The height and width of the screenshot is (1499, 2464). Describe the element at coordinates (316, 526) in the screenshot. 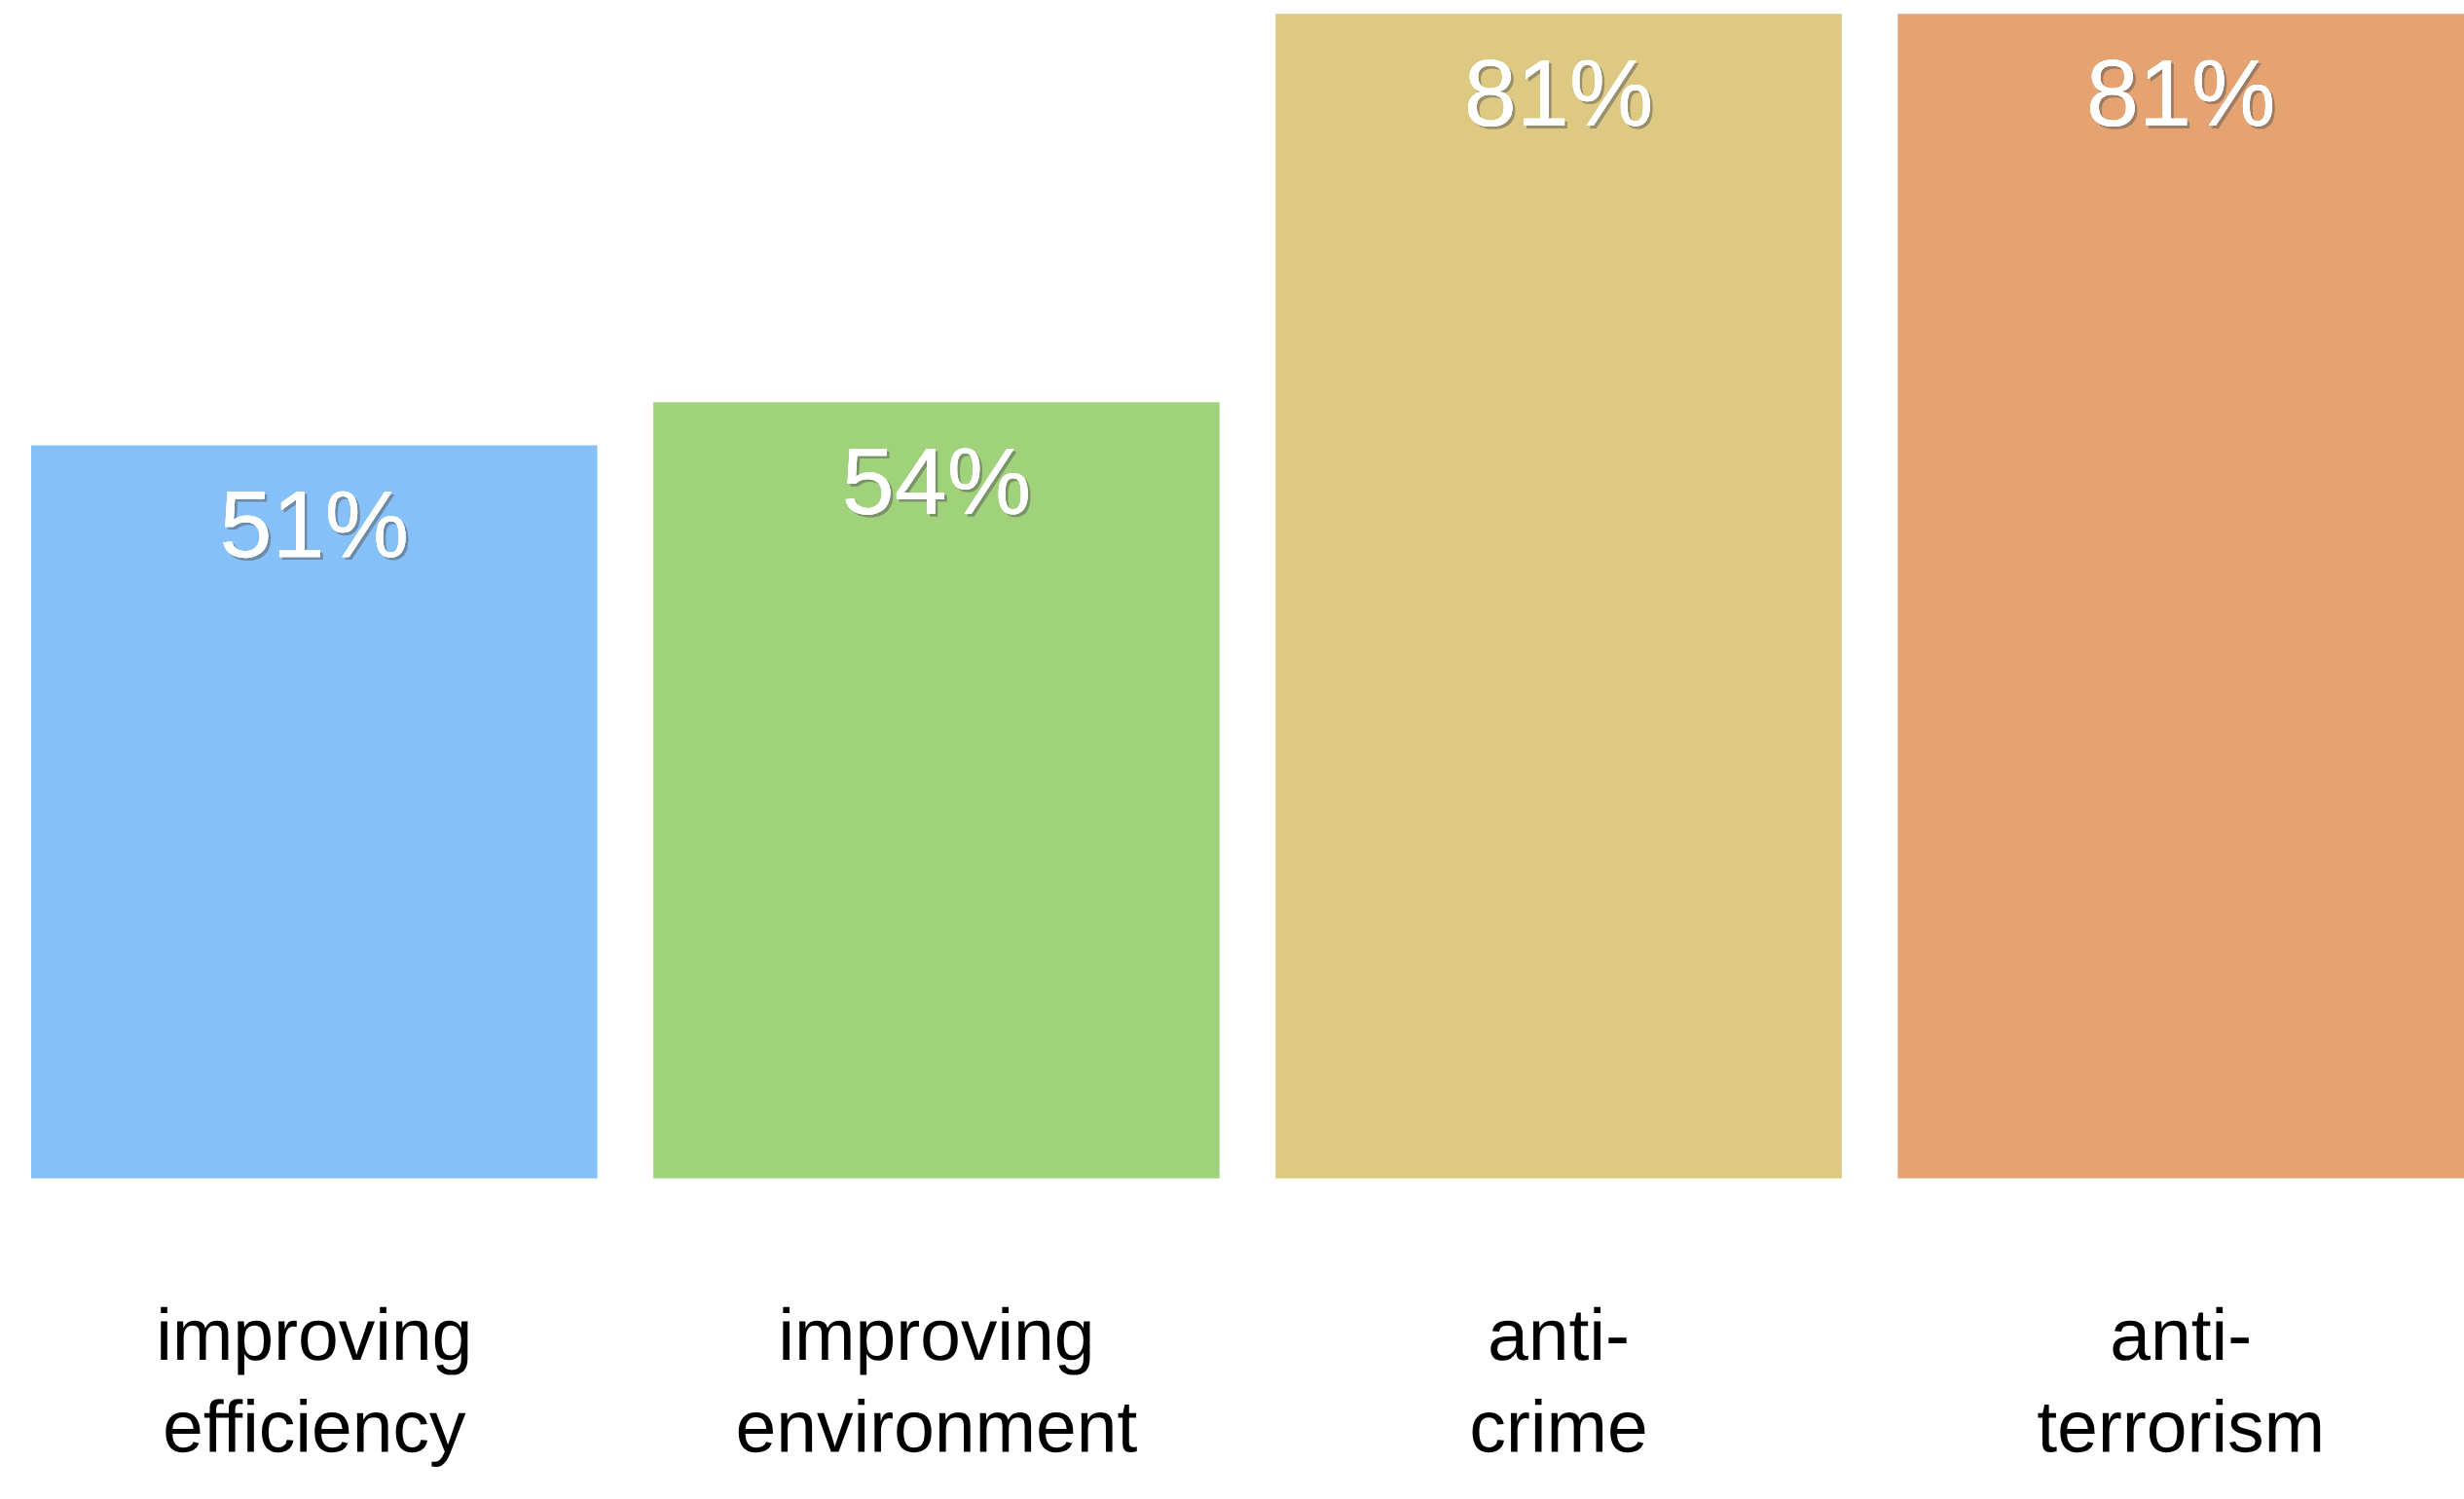

I see `data-label: 51%` at that location.